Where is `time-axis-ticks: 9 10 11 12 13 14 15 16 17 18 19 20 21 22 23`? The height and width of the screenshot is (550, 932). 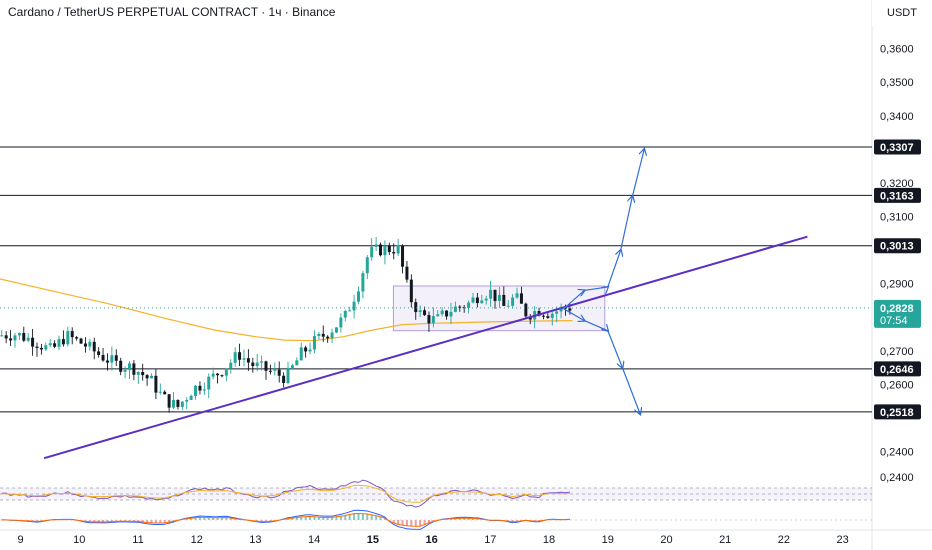
time-axis-ticks: 9 10 11 12 13 14 15 16 17 18 19 20 21 22 23 is located at coordinates (432, 540).